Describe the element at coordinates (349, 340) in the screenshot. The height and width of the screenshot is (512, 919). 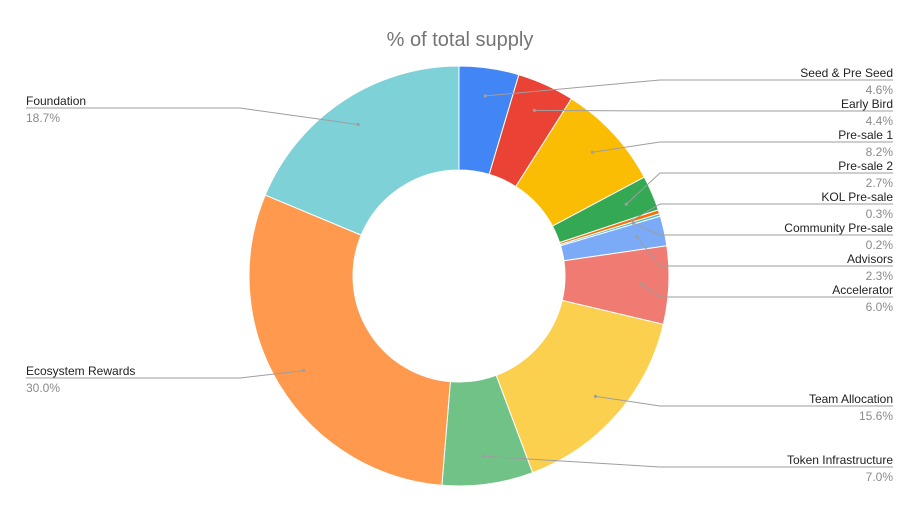
I see `slice-ecosystem-rewards` at that location.